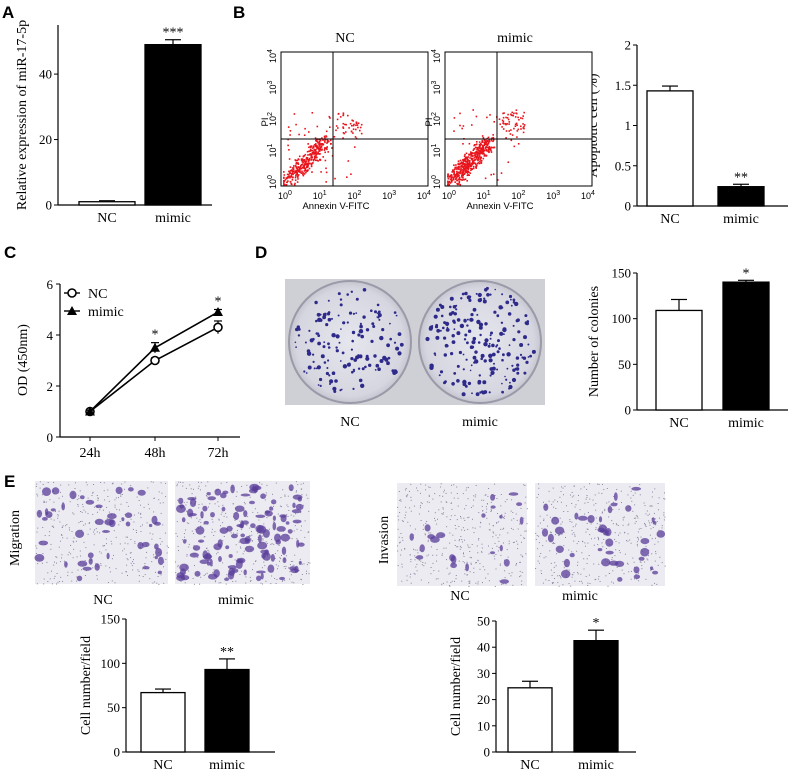 The image size is (799, 771). What do you see at coordinates (265, 122) in the screenshot?
I see `flow-y-label: PI` at bounding box center [265, 122].